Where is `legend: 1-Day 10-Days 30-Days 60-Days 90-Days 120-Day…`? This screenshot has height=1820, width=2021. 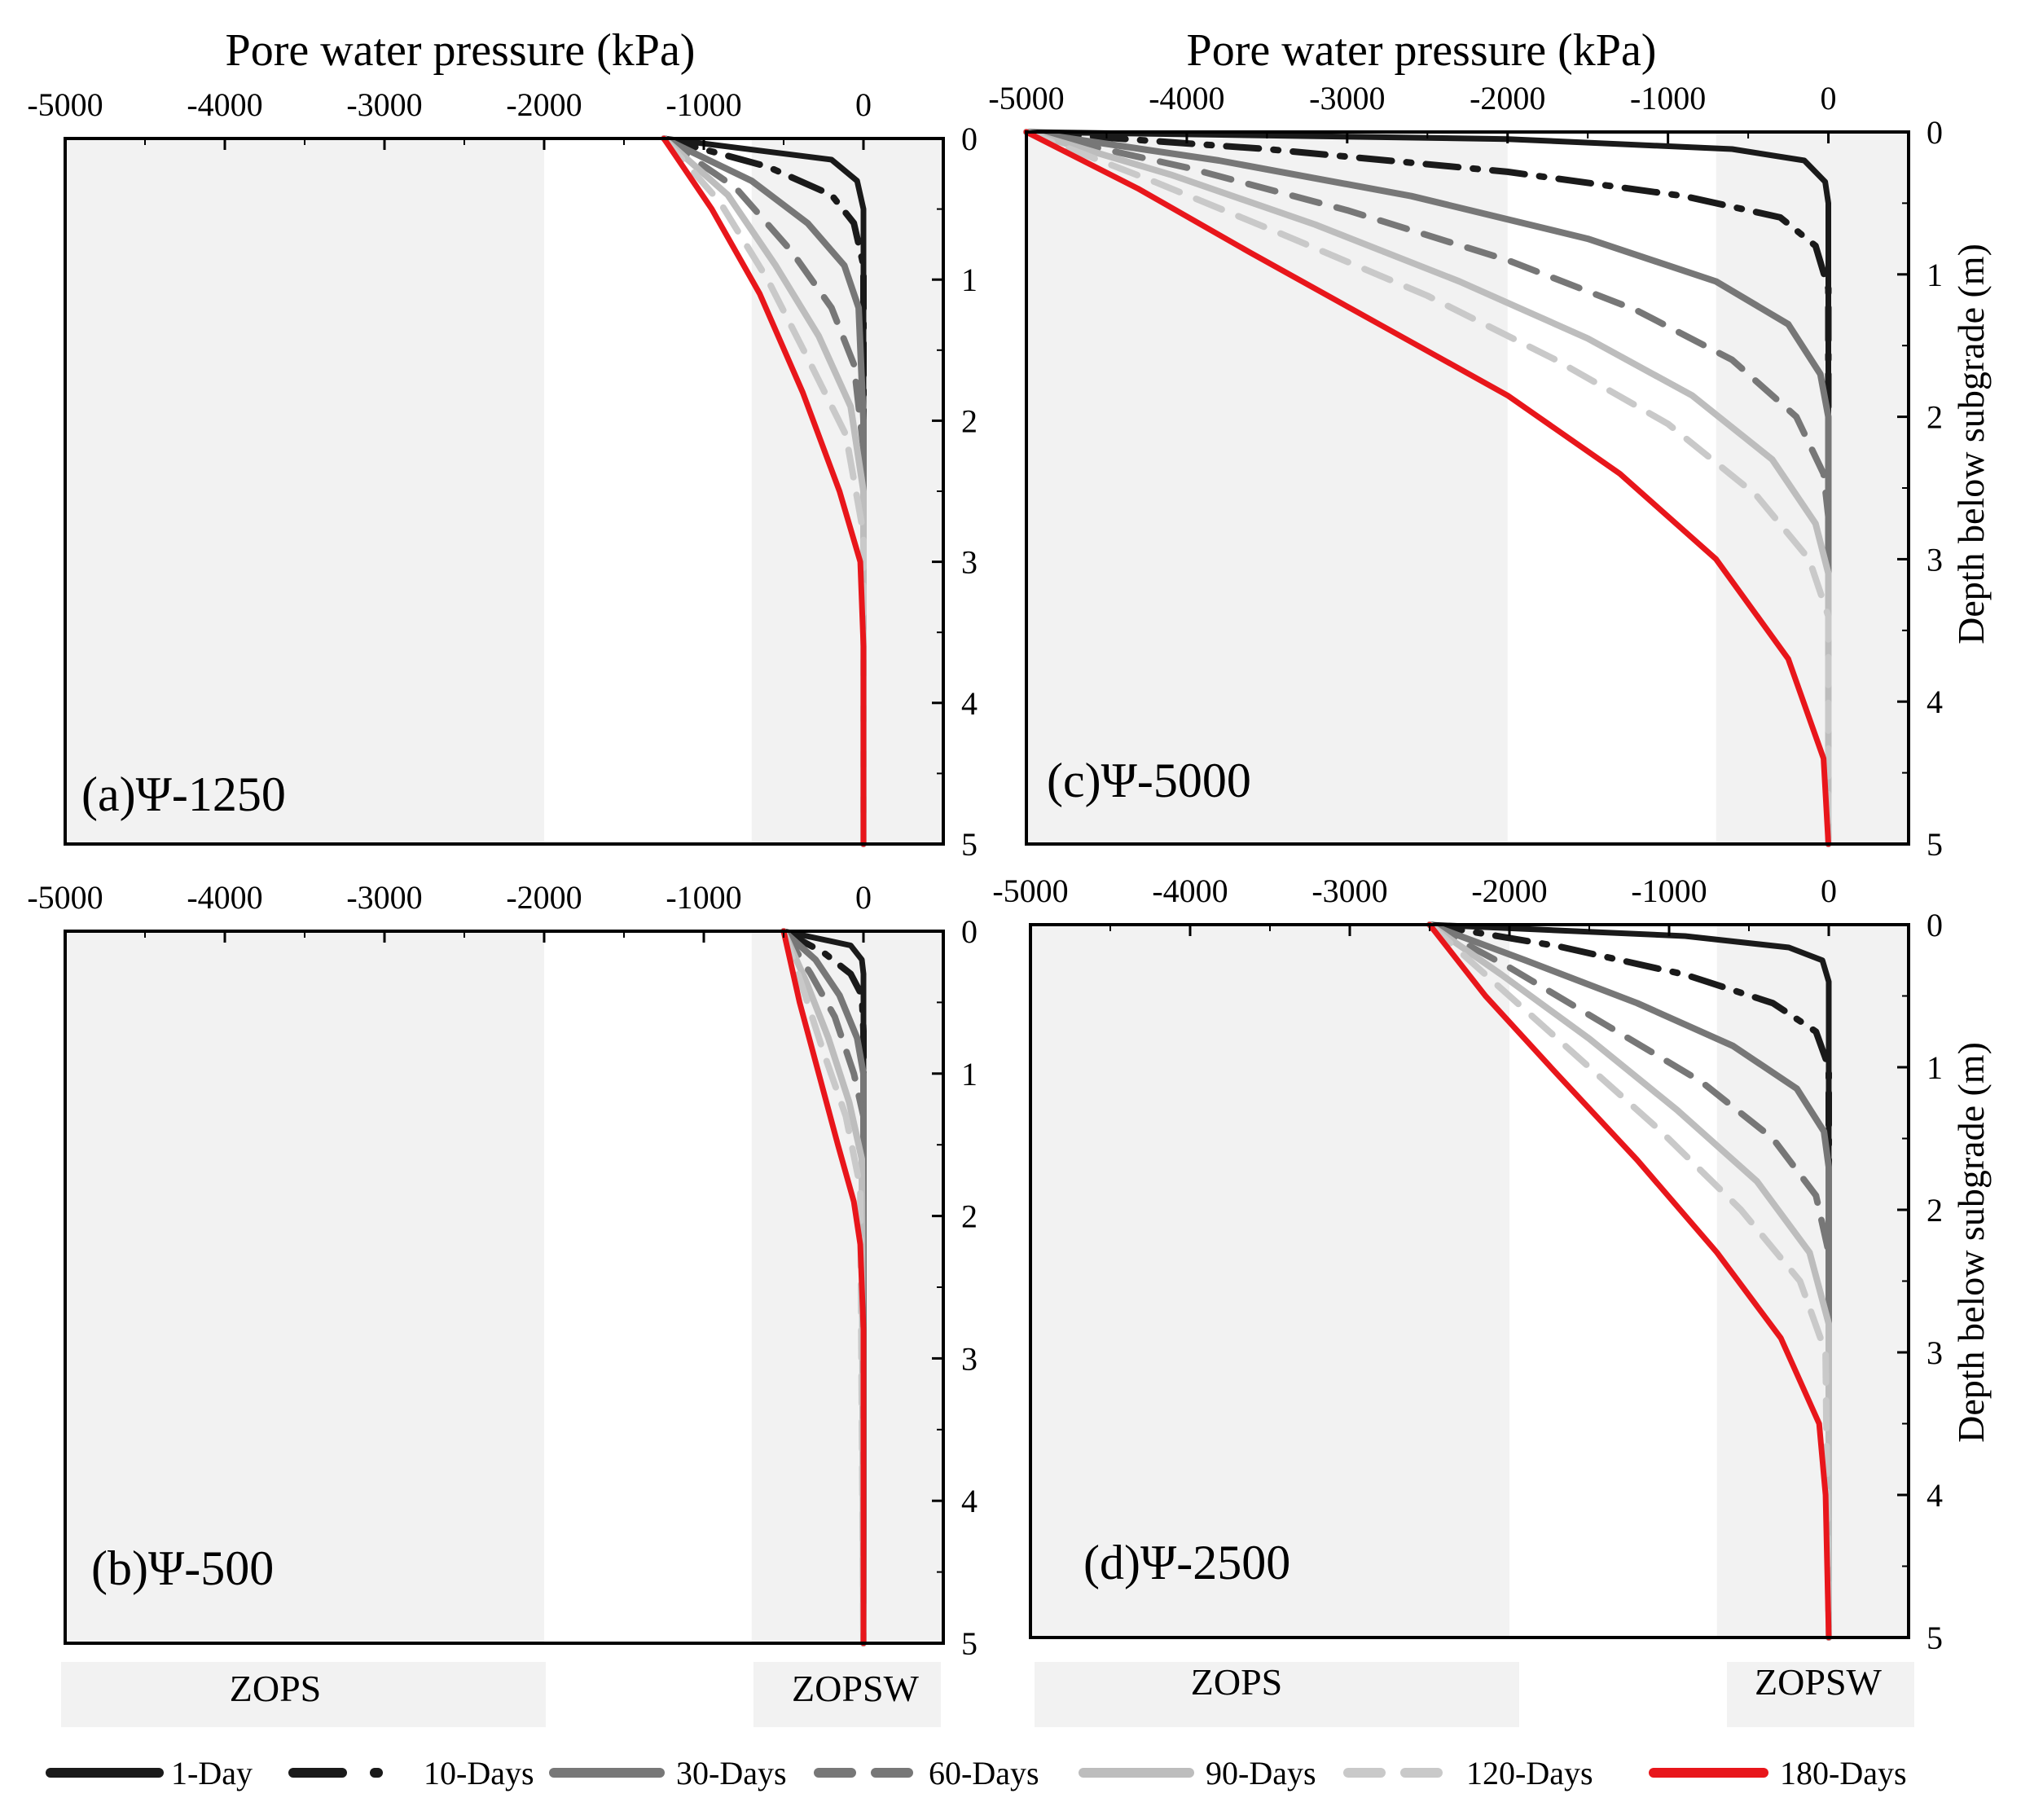 legend: 1-Day 10-Days 30-Days 60-Days 90-Days 120-Day… is located at coordinates (977, 1773).